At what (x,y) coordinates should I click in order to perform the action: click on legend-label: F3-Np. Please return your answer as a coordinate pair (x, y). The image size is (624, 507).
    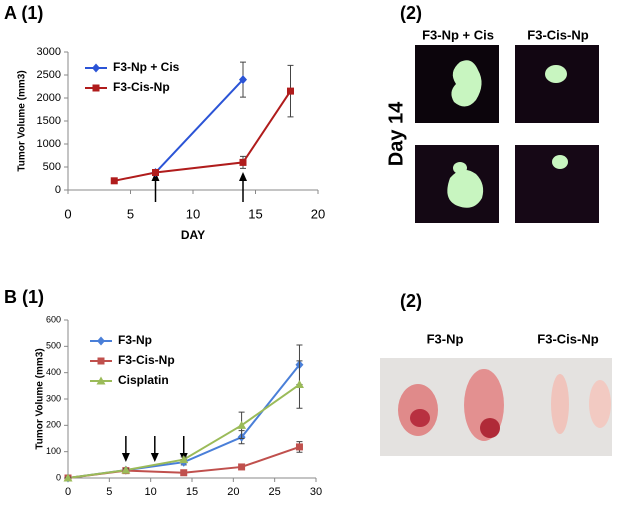
    Looking at the image, I should click on (135, 340).